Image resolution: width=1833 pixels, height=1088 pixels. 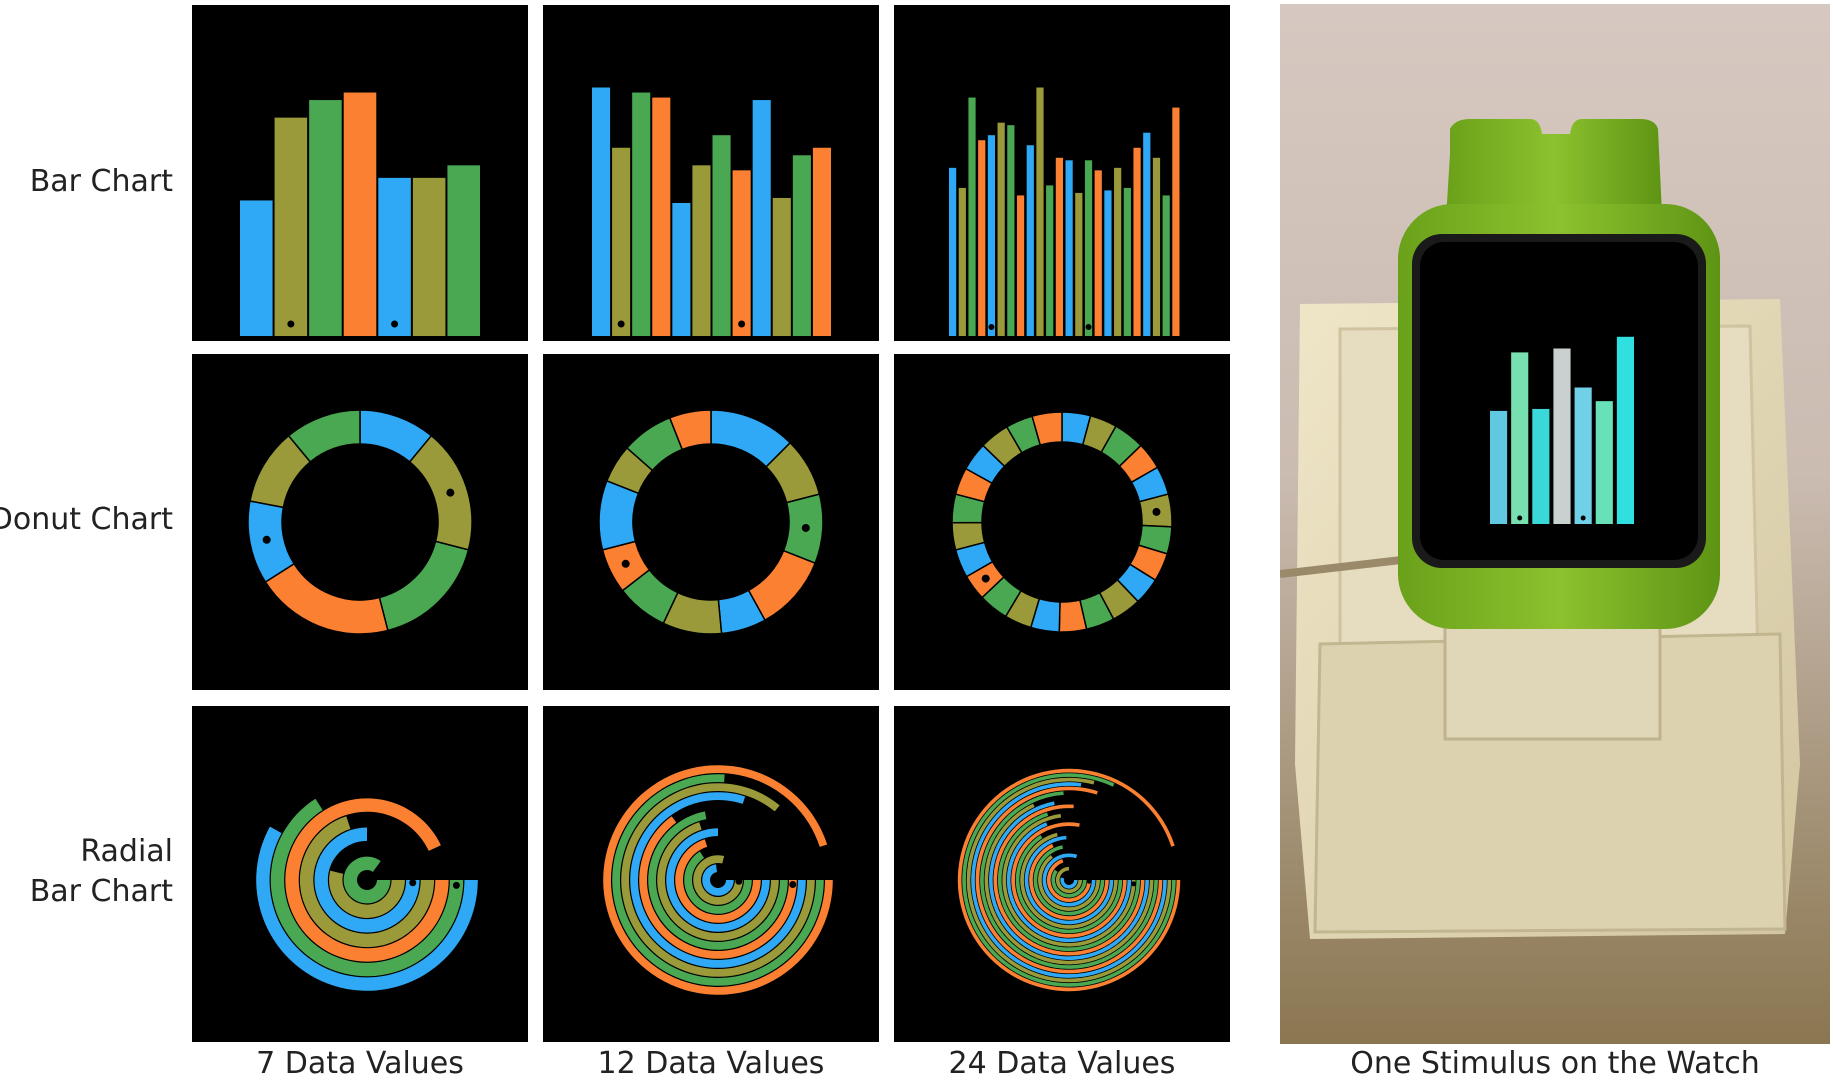 What do you see at coordinates (126, 851) in the screenshot?
I see `row-label-radial-line1: Radial` at bounding box center [126, 851].